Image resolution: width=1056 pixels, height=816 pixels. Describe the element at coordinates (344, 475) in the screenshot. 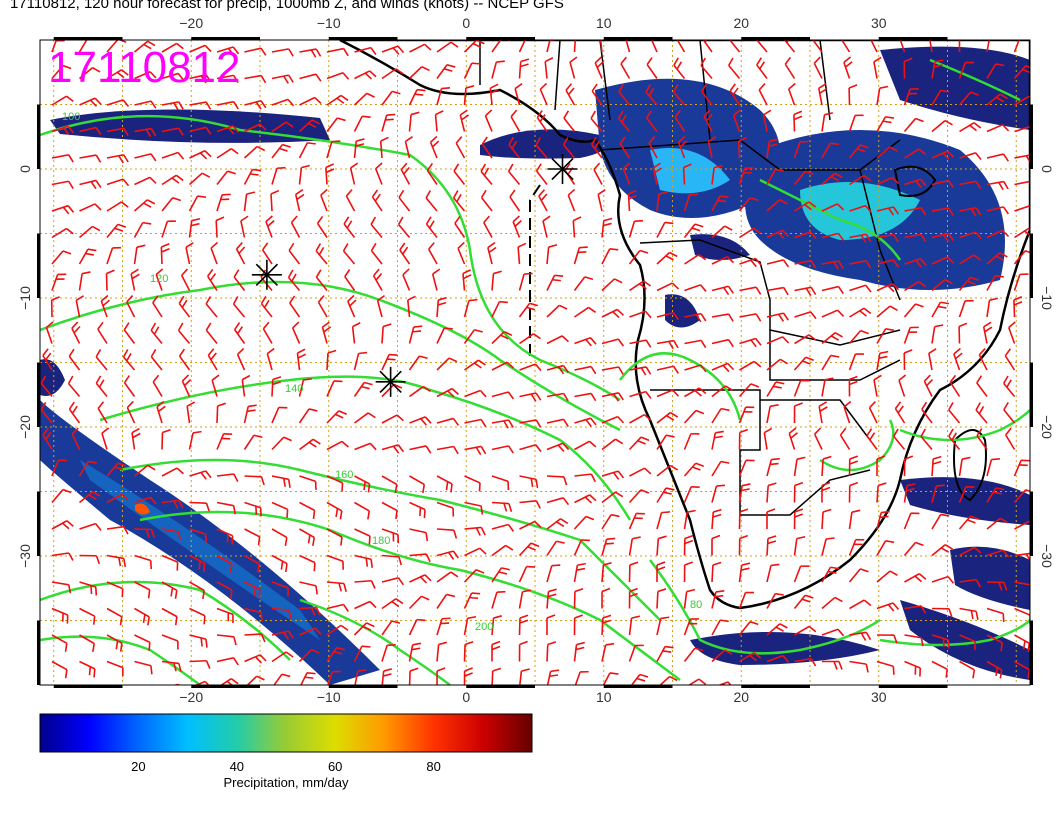

I see `contour-label: 160` at that location.